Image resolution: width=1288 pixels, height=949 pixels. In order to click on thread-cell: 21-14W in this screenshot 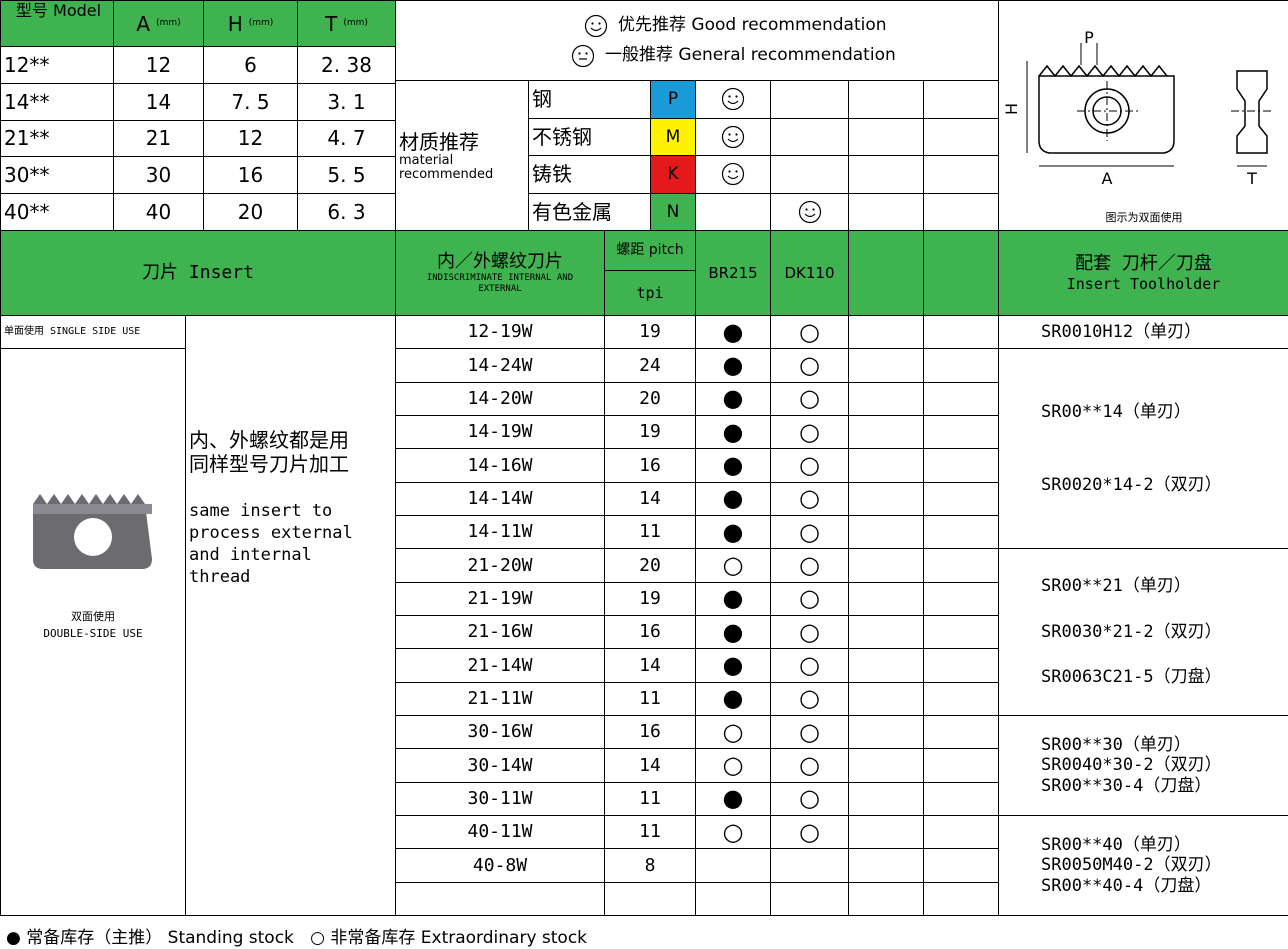, I will do `click(500, 665)`.